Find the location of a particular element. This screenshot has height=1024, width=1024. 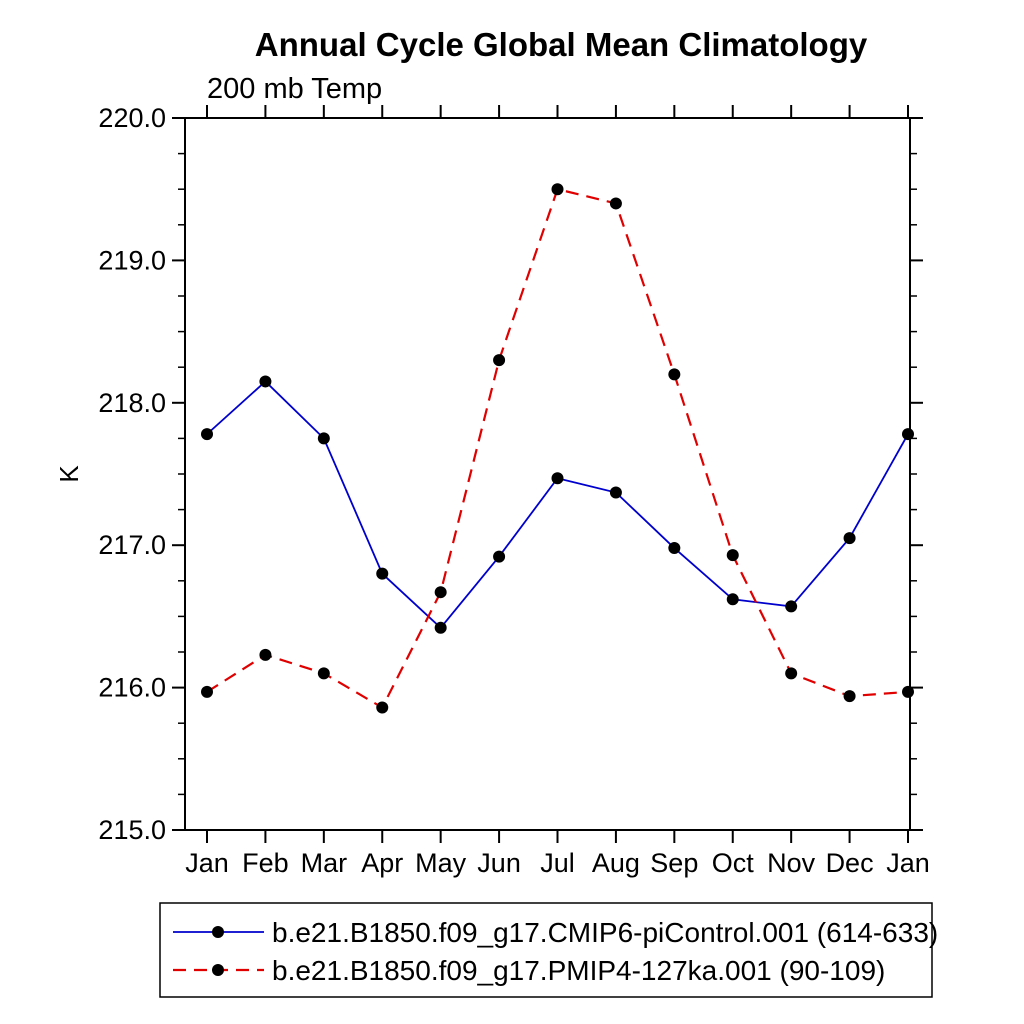

y-tick-label: 219.0 is located at coordinates (132, 260).